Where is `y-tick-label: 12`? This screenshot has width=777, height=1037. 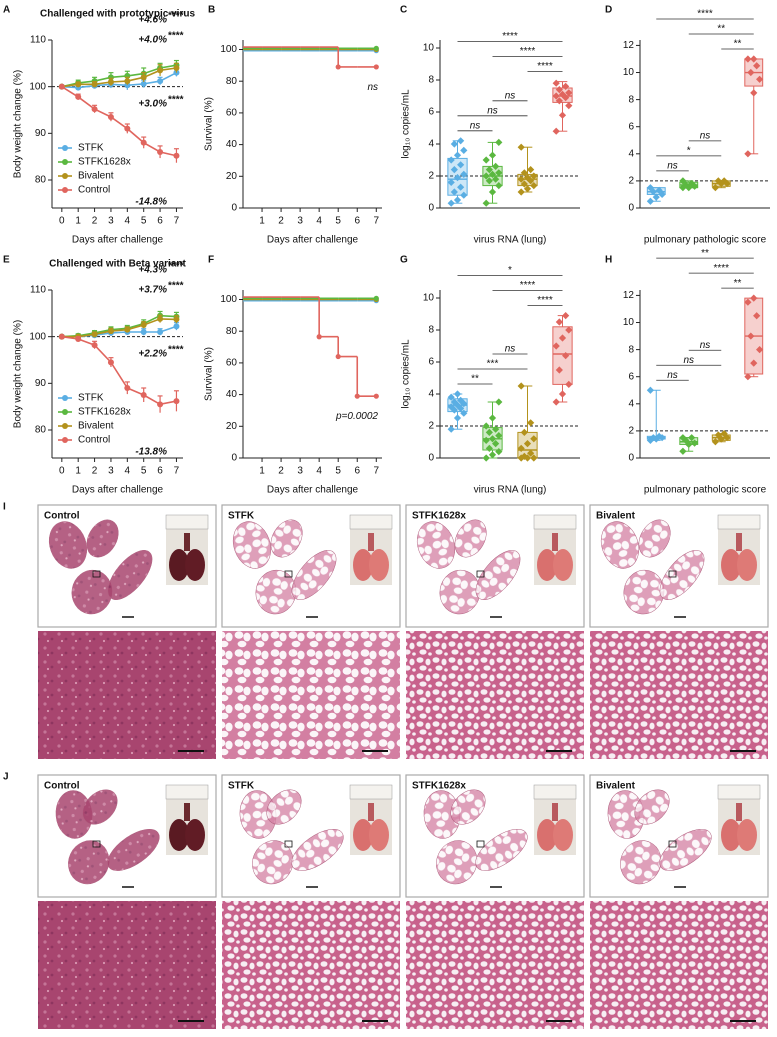 y-tick-label: 12 is located at coordinates (629, 295).